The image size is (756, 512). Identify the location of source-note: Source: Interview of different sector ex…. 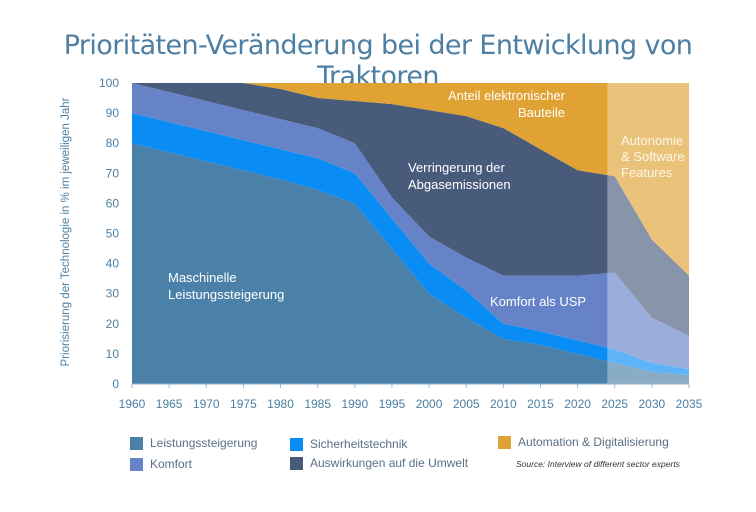
(598, 464).